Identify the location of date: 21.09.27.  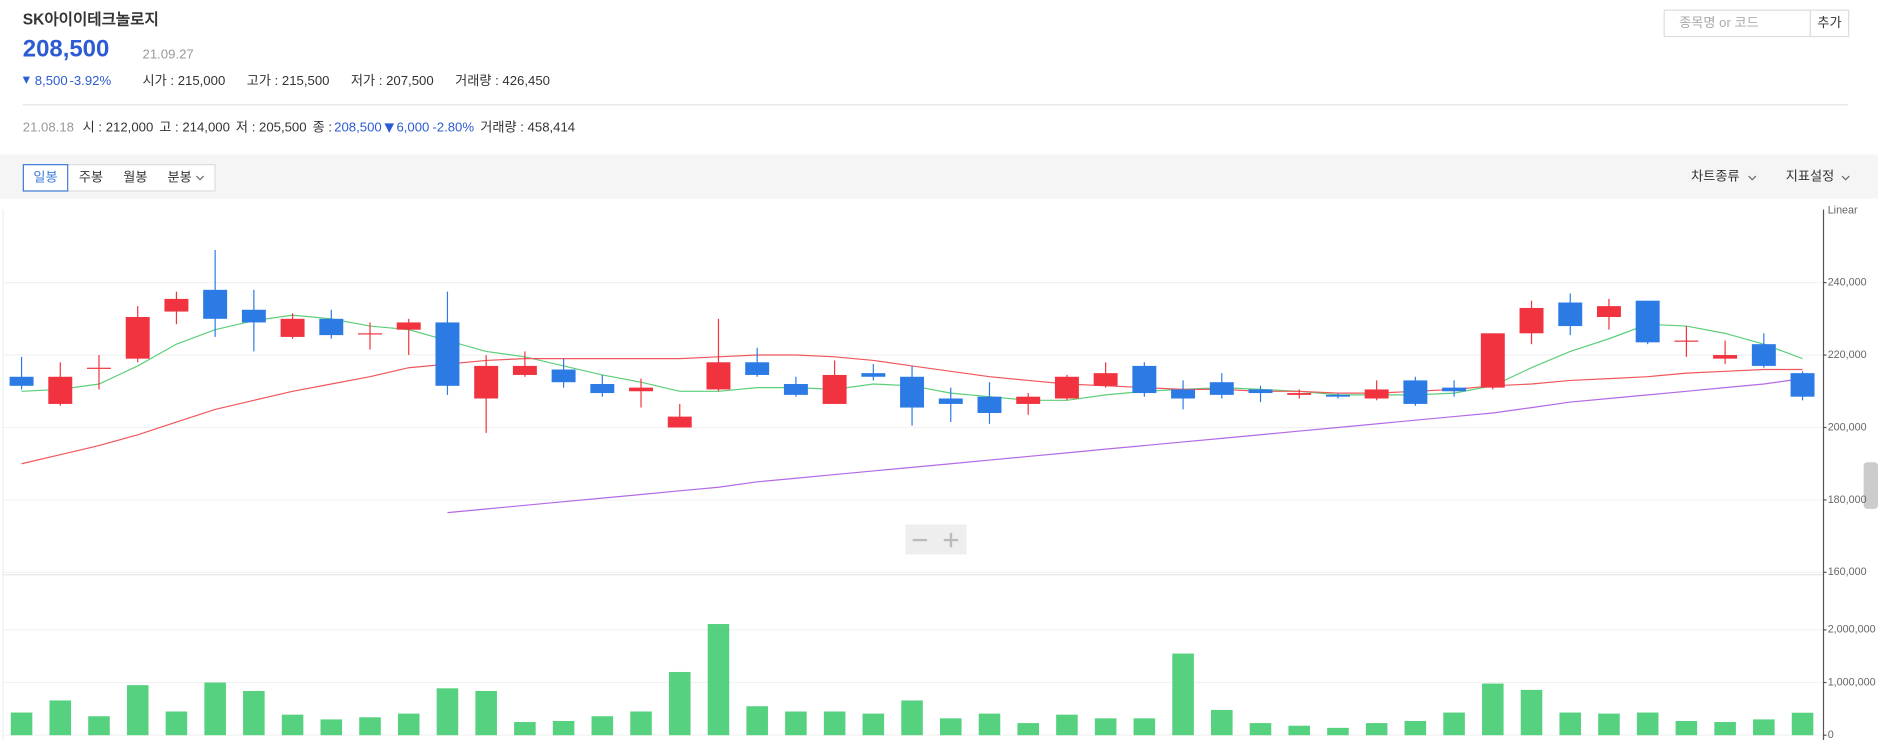
(168, 54).